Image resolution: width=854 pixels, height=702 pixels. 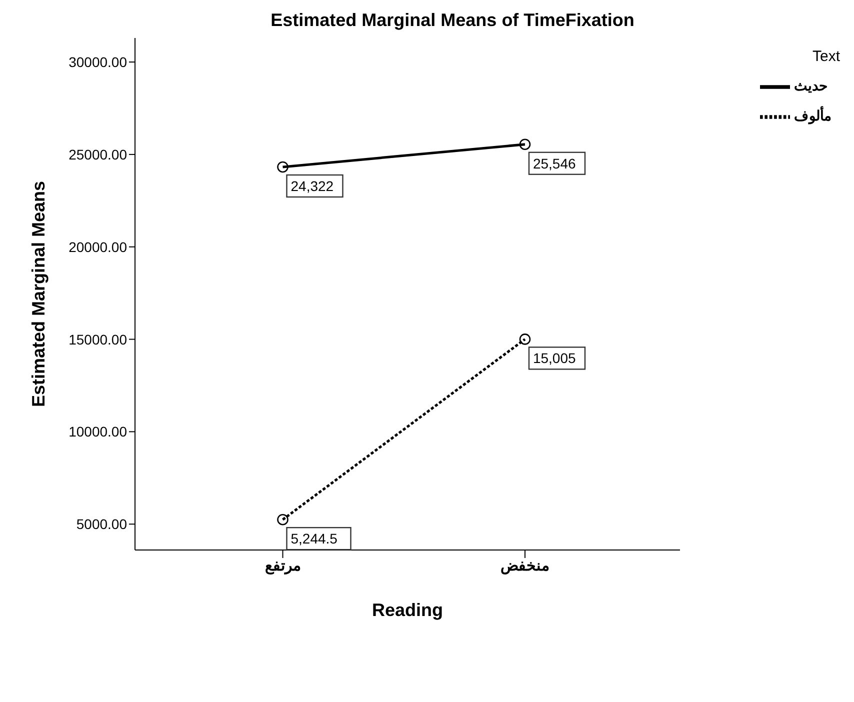 I want to click on y-axis-title: Estimated Marginal Means, so click(x=38, y=294).